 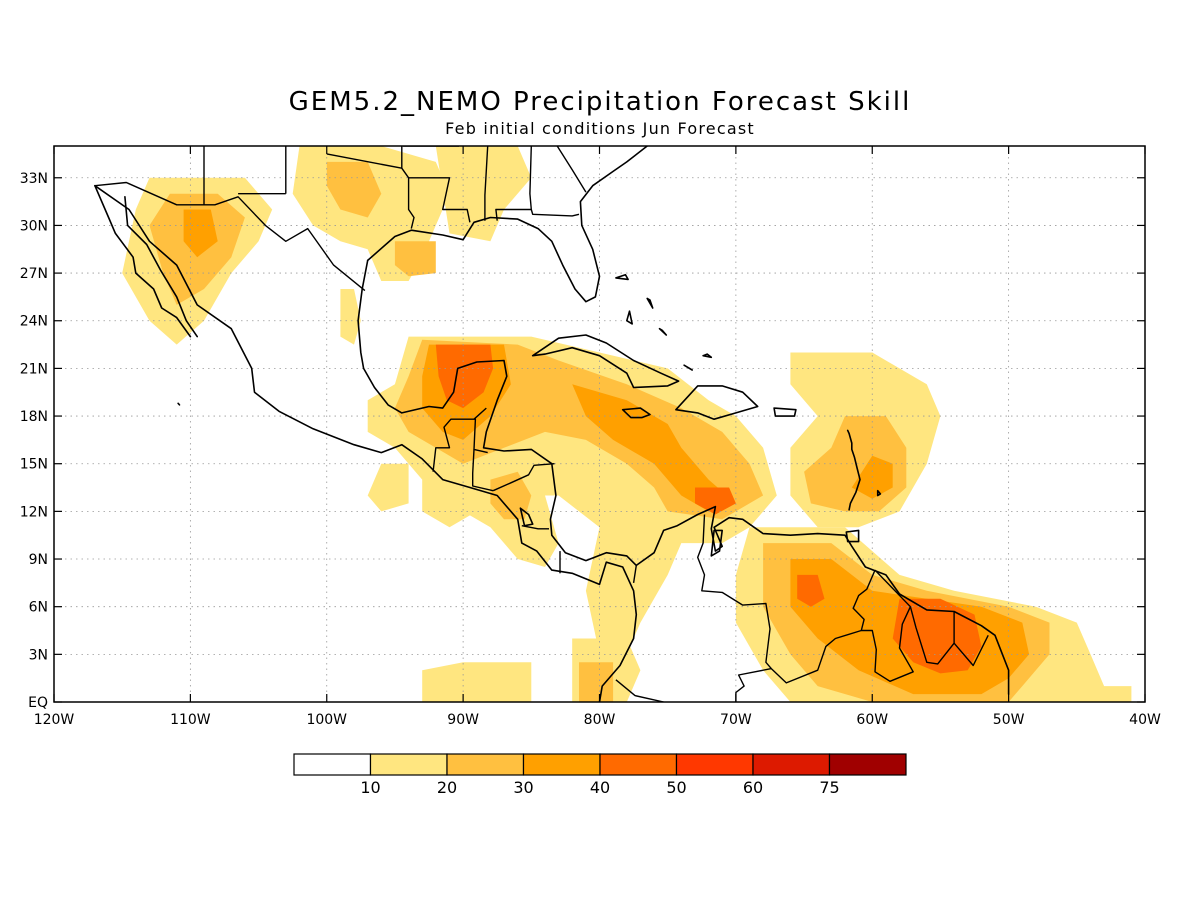 I want to click on lat-tick-label: 12N, so click(x=34, y=512).